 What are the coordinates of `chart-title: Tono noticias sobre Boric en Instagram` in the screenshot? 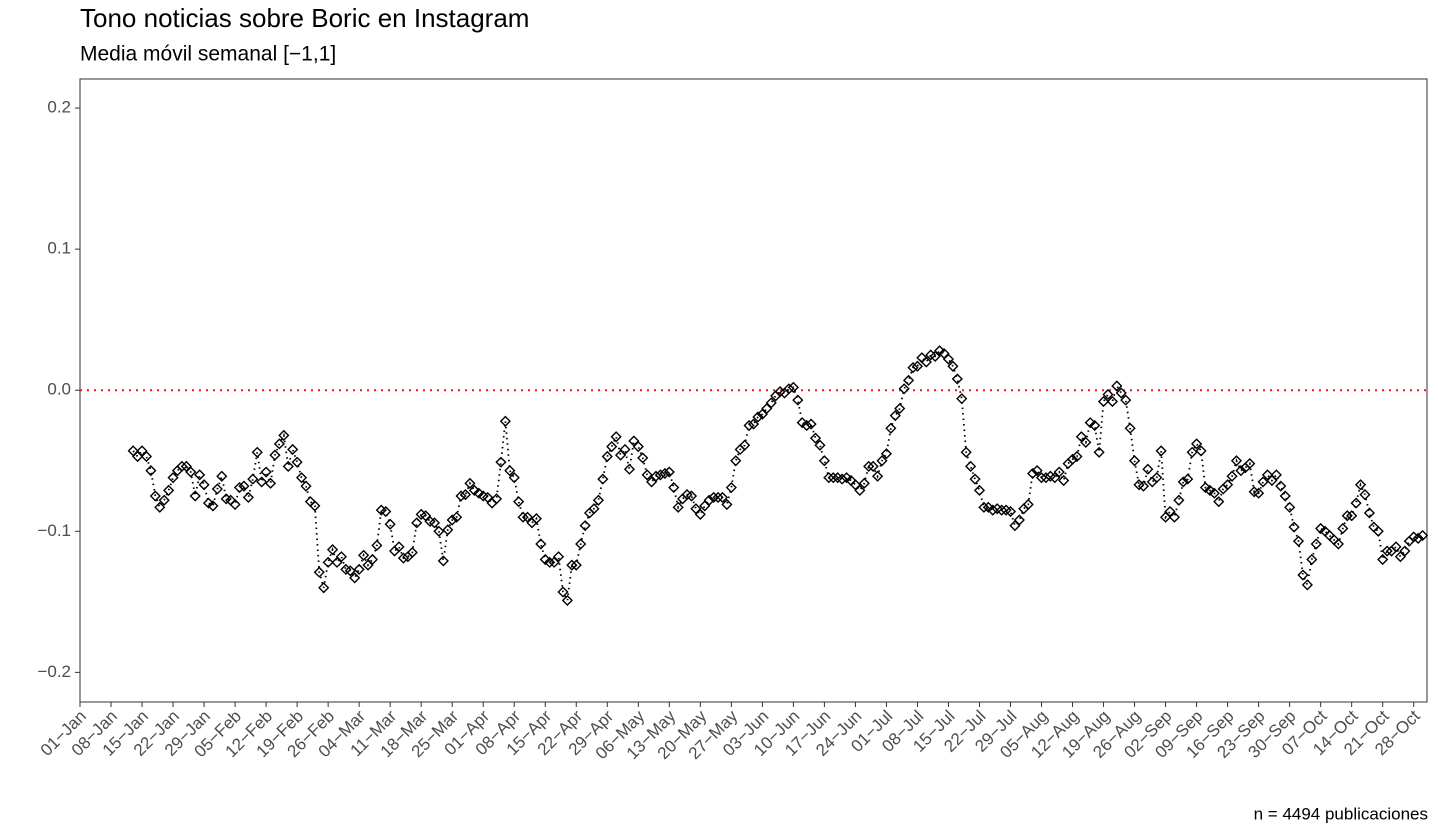 It's located at (304, 18).